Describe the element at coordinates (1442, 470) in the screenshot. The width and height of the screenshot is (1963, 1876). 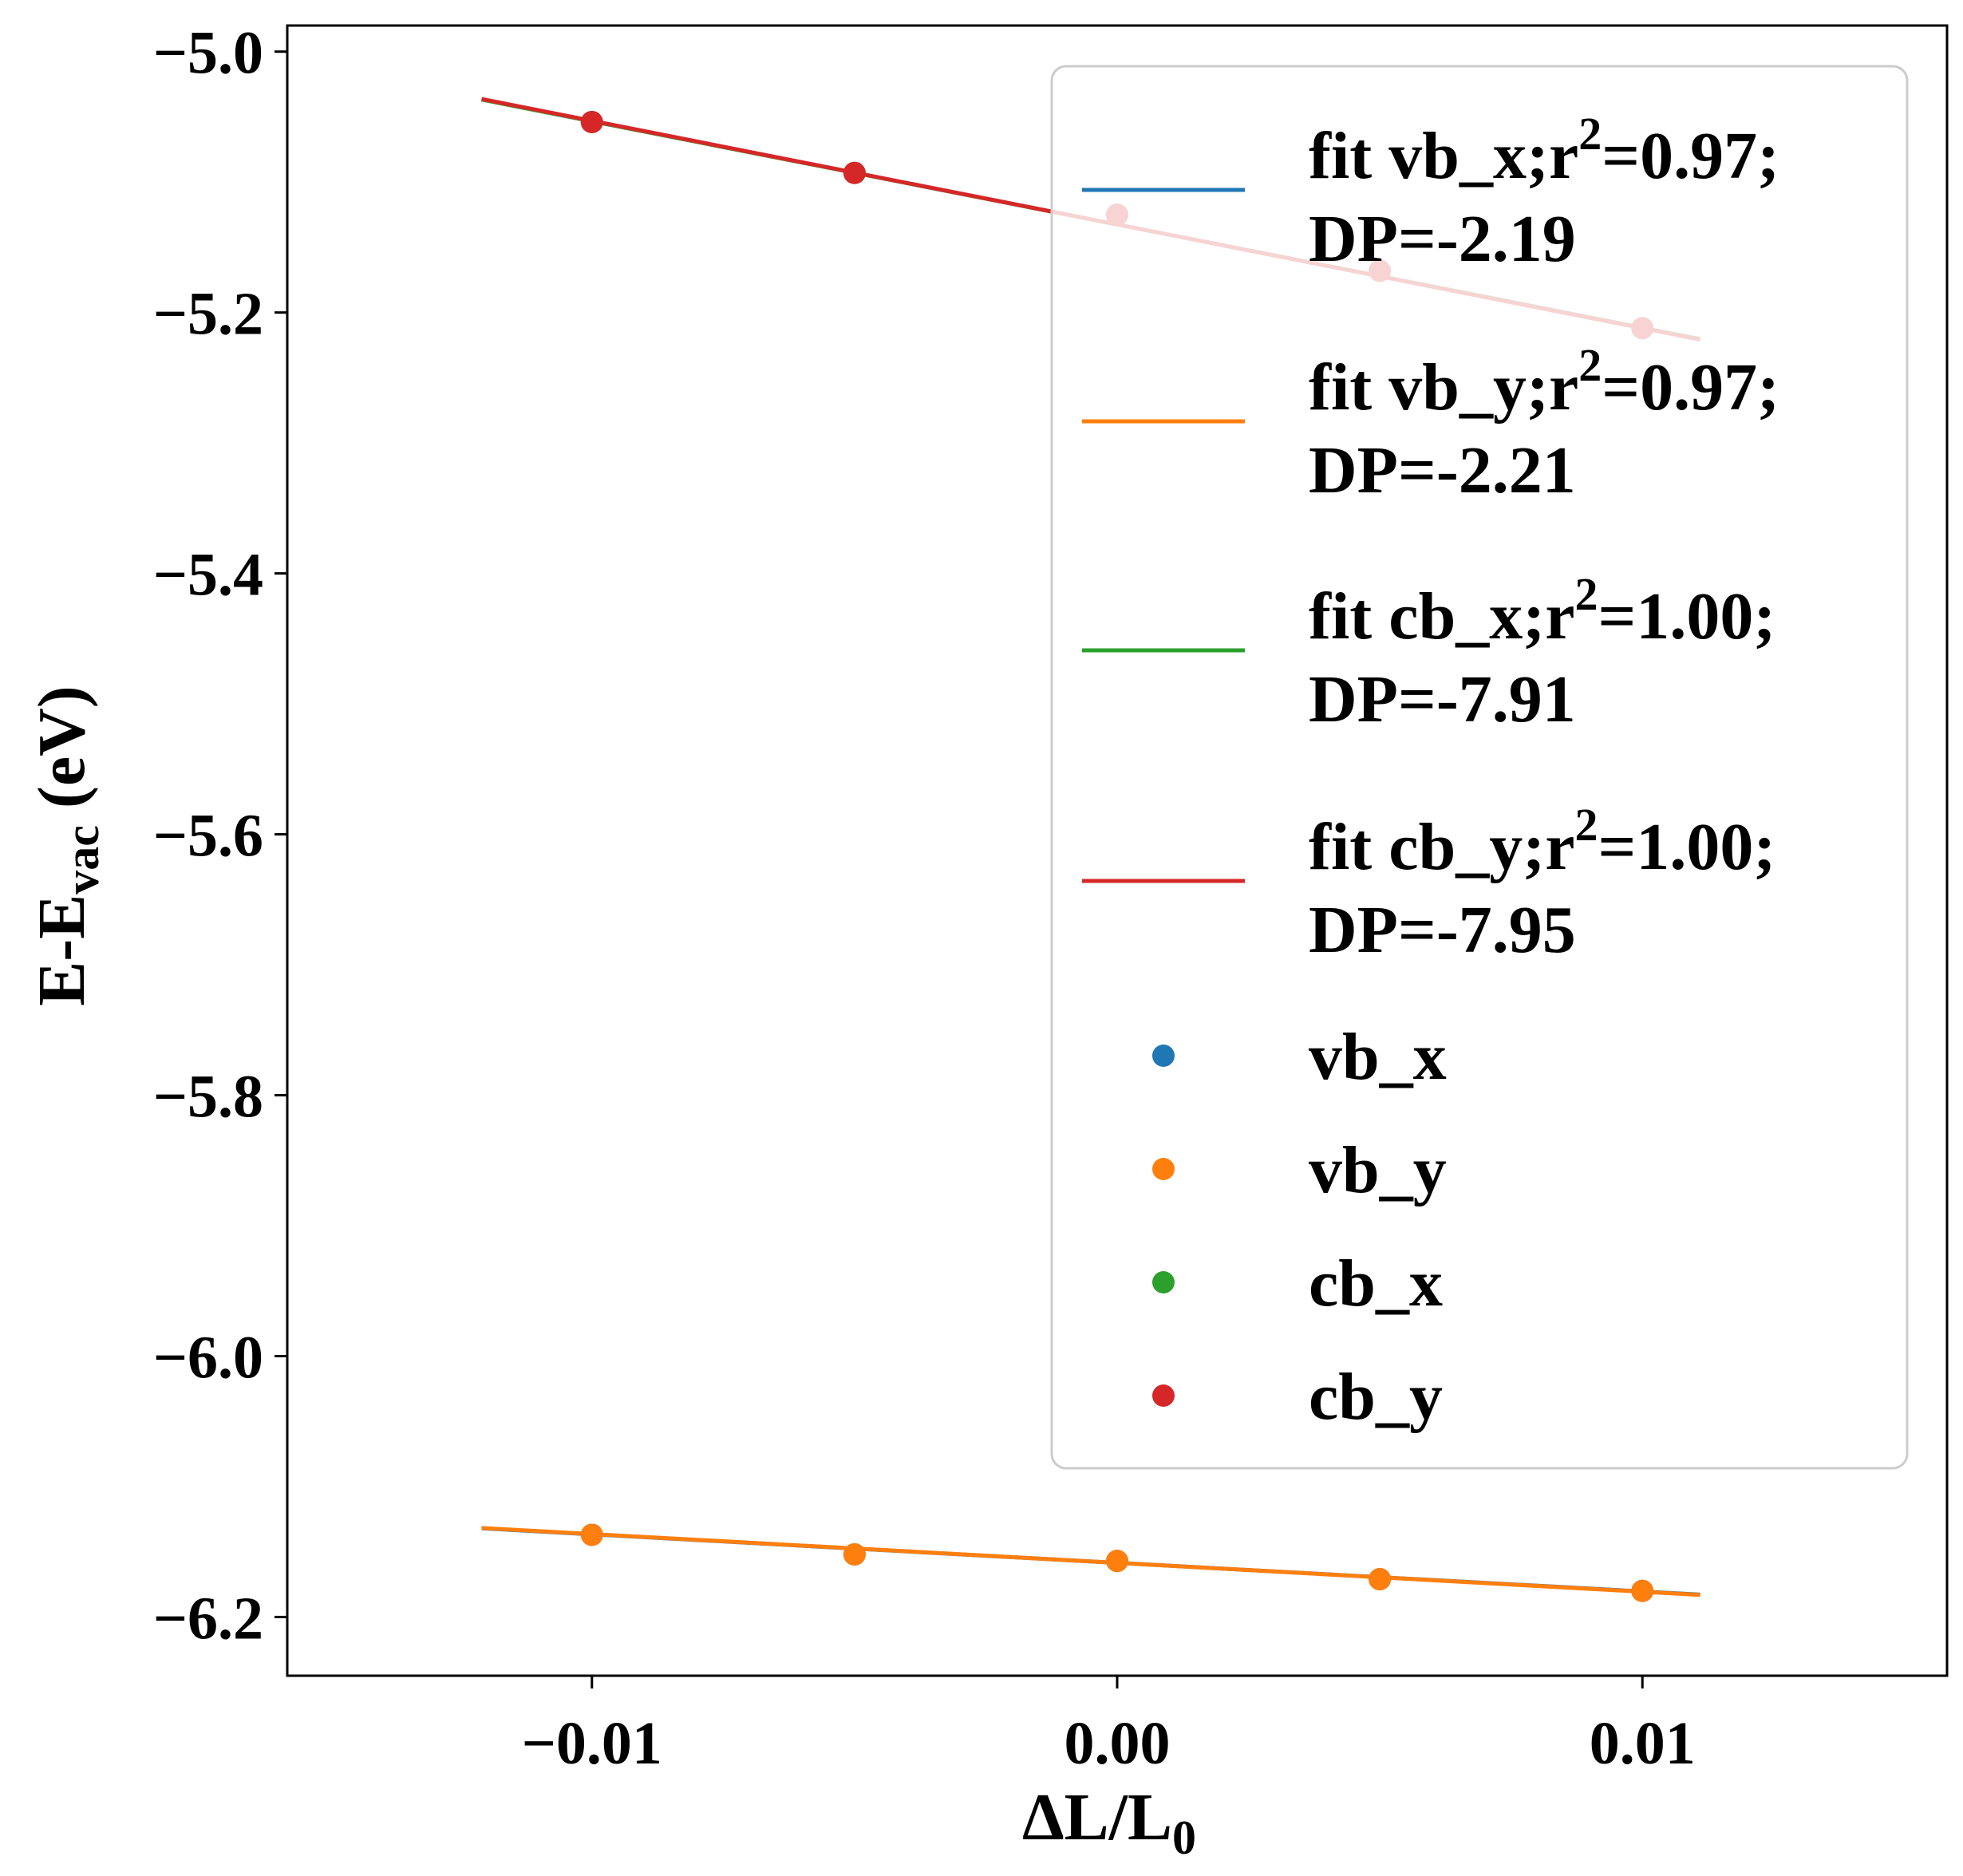
I see `legend-fit-dp: DP=-2.21` at that location.